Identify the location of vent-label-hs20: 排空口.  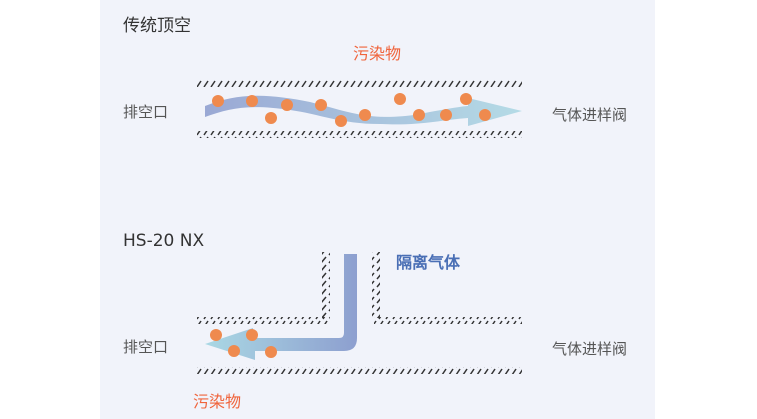
(146, 347).